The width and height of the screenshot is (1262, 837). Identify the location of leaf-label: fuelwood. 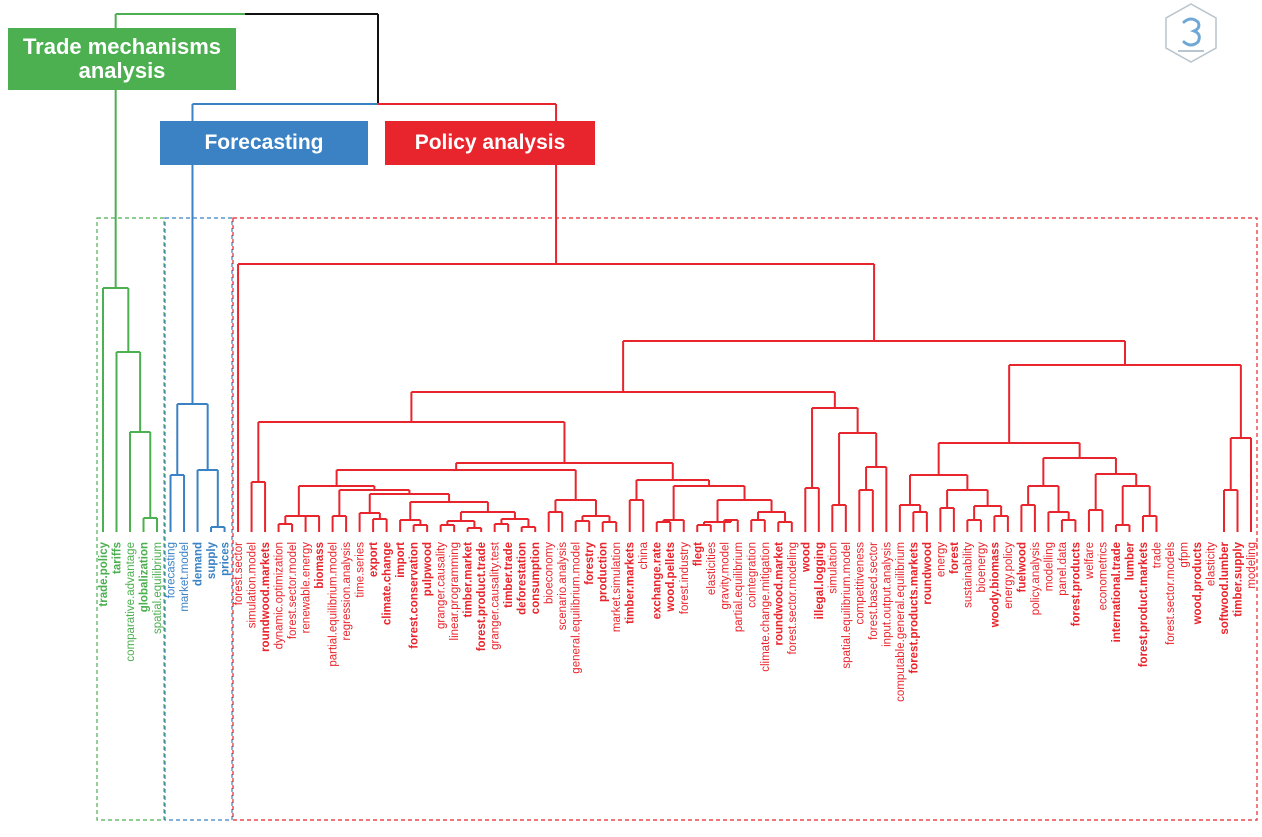
(1022, 567).